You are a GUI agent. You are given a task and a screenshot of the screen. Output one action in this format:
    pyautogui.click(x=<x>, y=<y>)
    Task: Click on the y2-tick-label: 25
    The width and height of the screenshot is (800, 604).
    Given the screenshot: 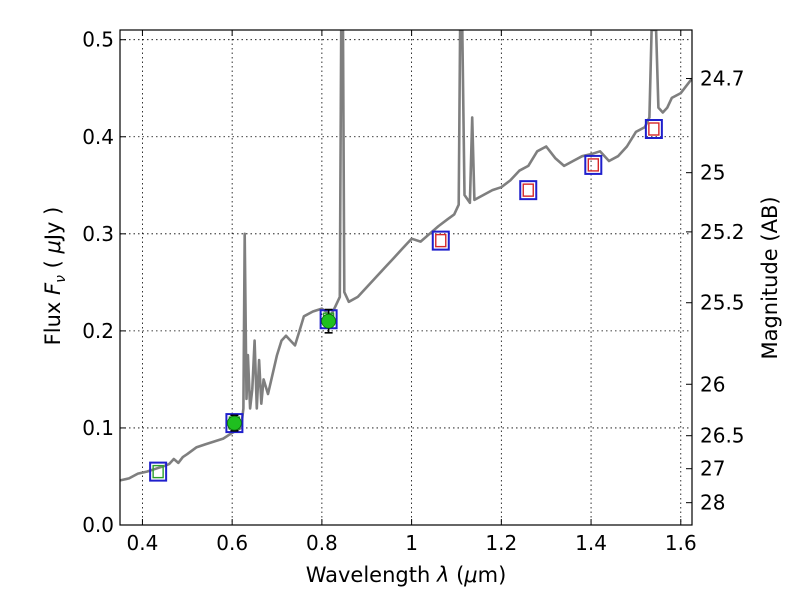 What is the action you would take?
    pyautogui.click(x=712, y=173)
    